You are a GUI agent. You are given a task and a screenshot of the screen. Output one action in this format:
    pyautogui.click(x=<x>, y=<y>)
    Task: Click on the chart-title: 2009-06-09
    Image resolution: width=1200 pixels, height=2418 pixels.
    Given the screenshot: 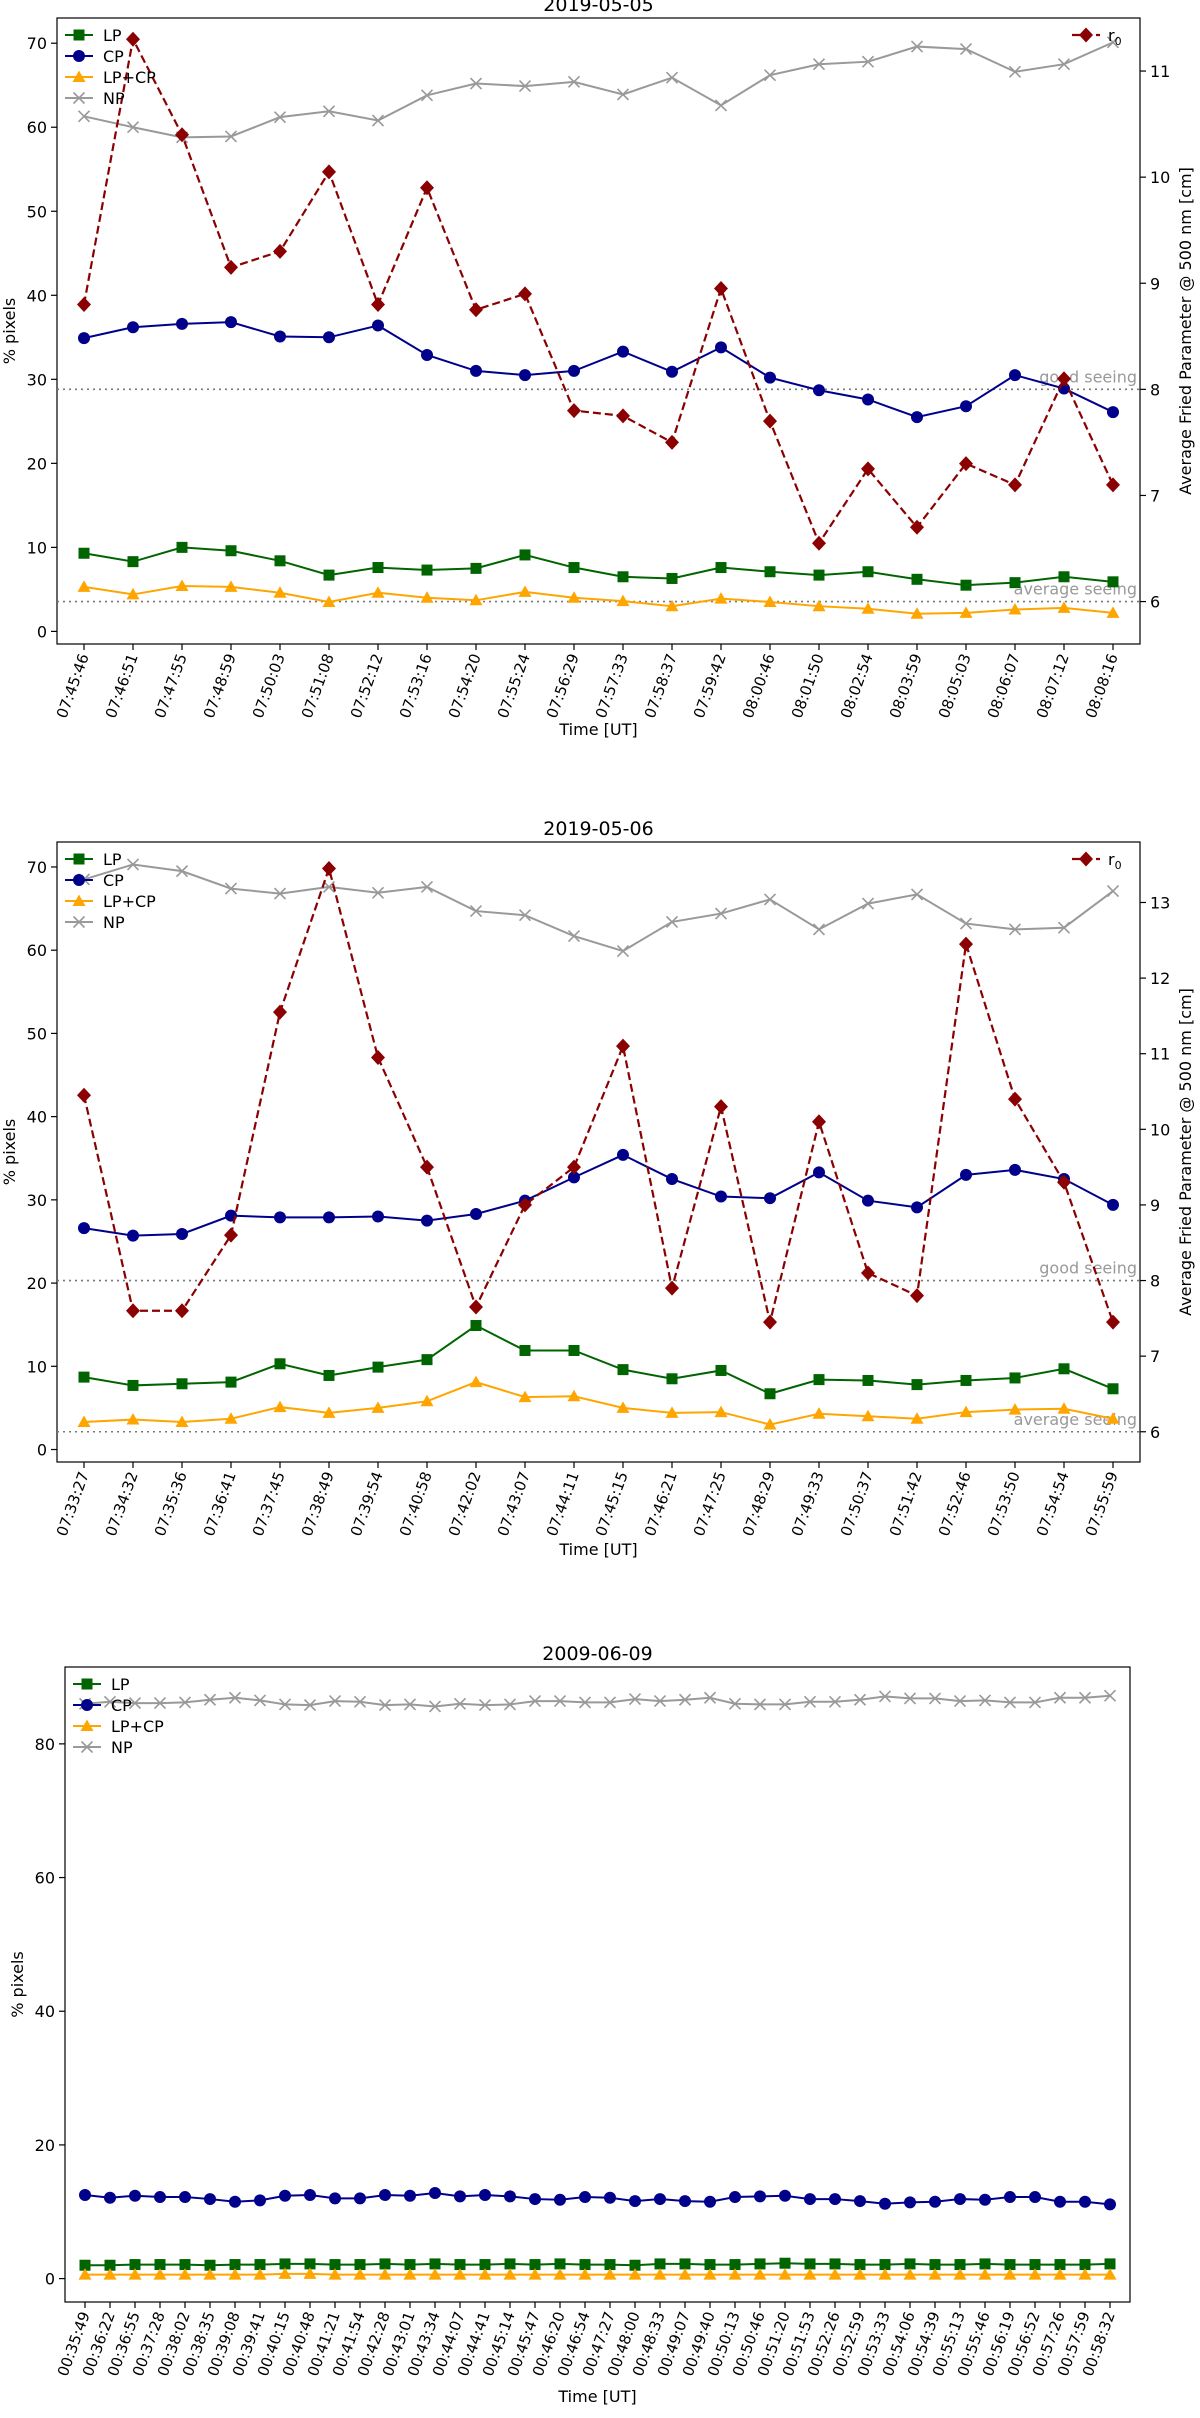 What is the action you would take?
    pyautogui.click(x=597, y=1654)
    